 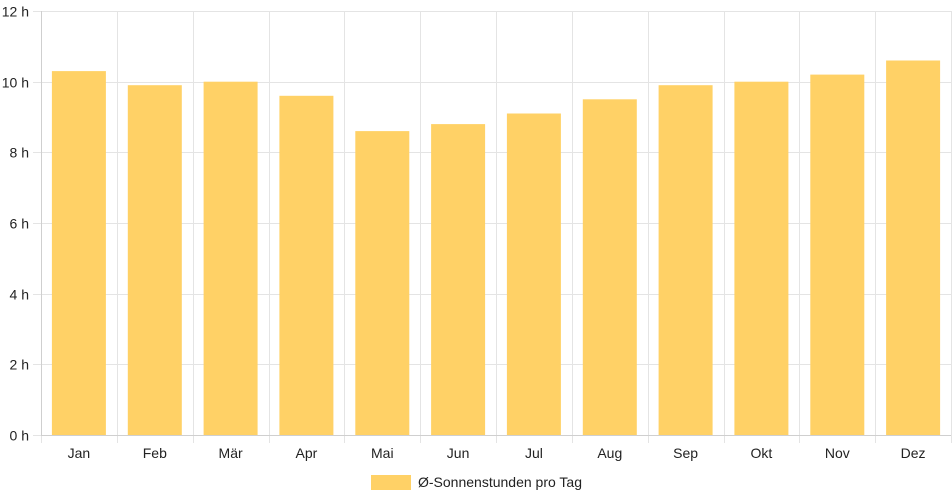 What do you see at coordinates (685, 453) in the screenshot?
I see `x-tick-label: Sep` at bounding box center [685, 453].